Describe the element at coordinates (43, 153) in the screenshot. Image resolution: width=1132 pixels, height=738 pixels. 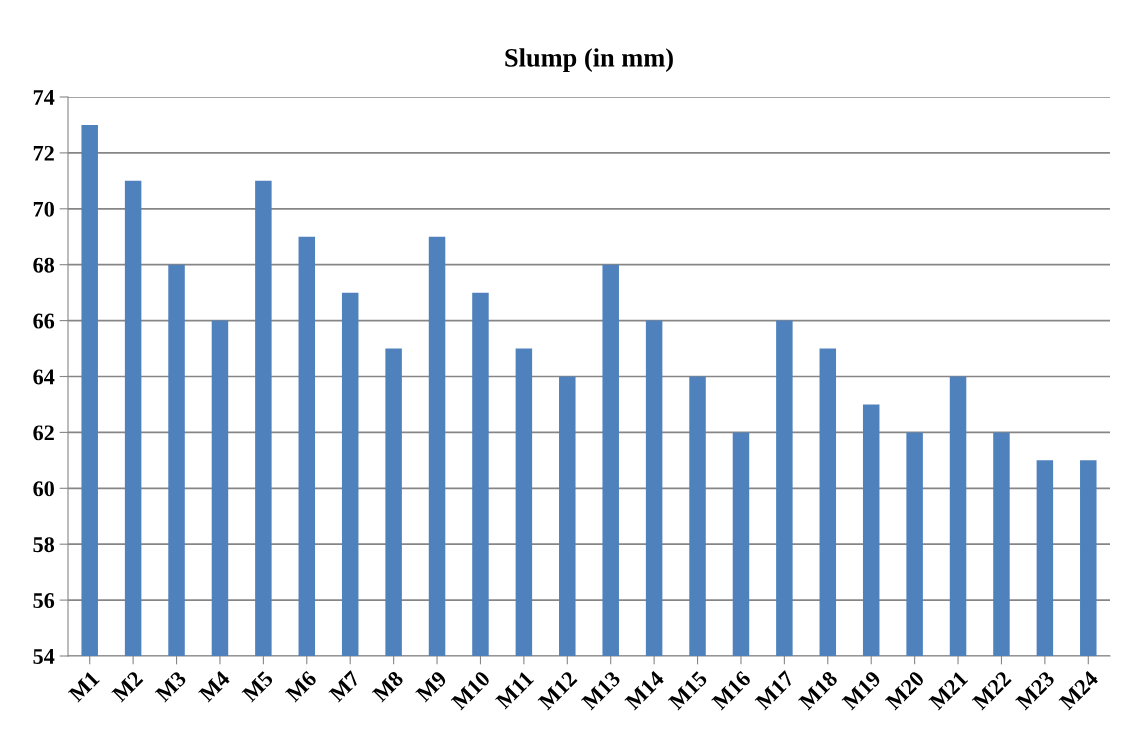
I see `y-tick-label: 72` at that location.